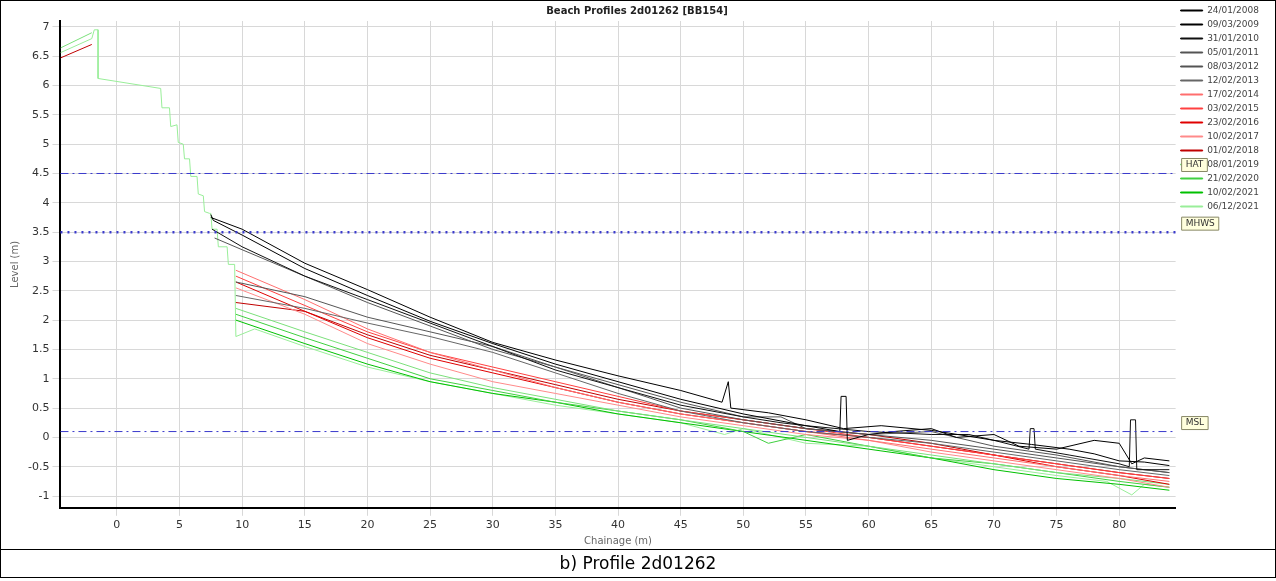 This screenshot has height=581, width=1276. Describe the element at coordinates (1233, 205) in the screenshot. I see `legend-label: 06/12/2021` at that location.